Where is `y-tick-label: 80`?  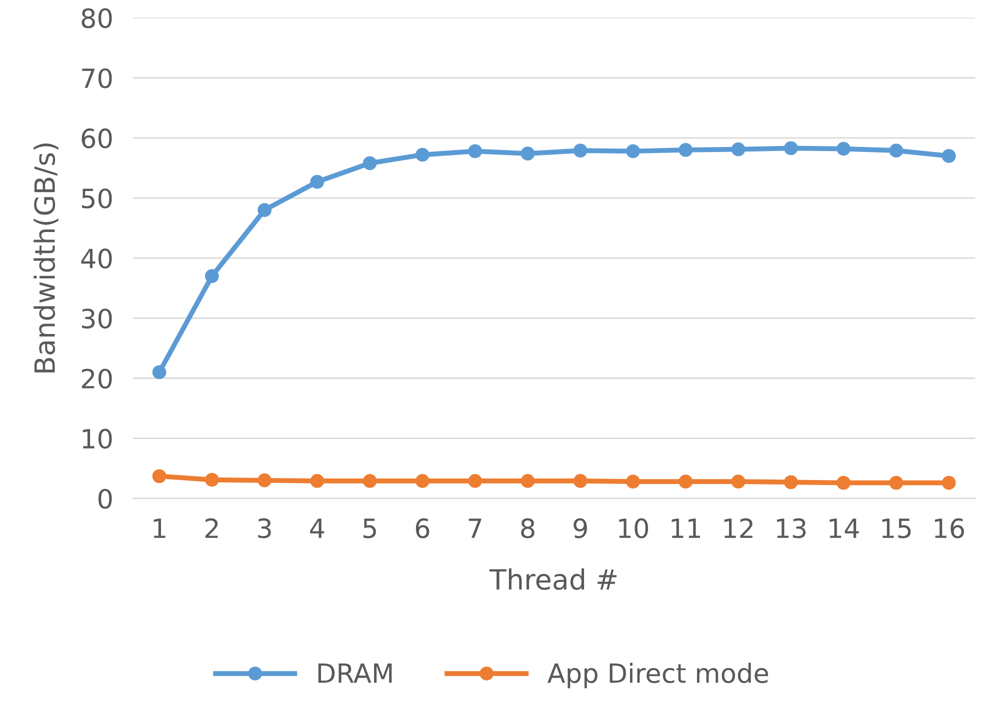 y-tick-label: 80 is located at coordinates (97, 18).